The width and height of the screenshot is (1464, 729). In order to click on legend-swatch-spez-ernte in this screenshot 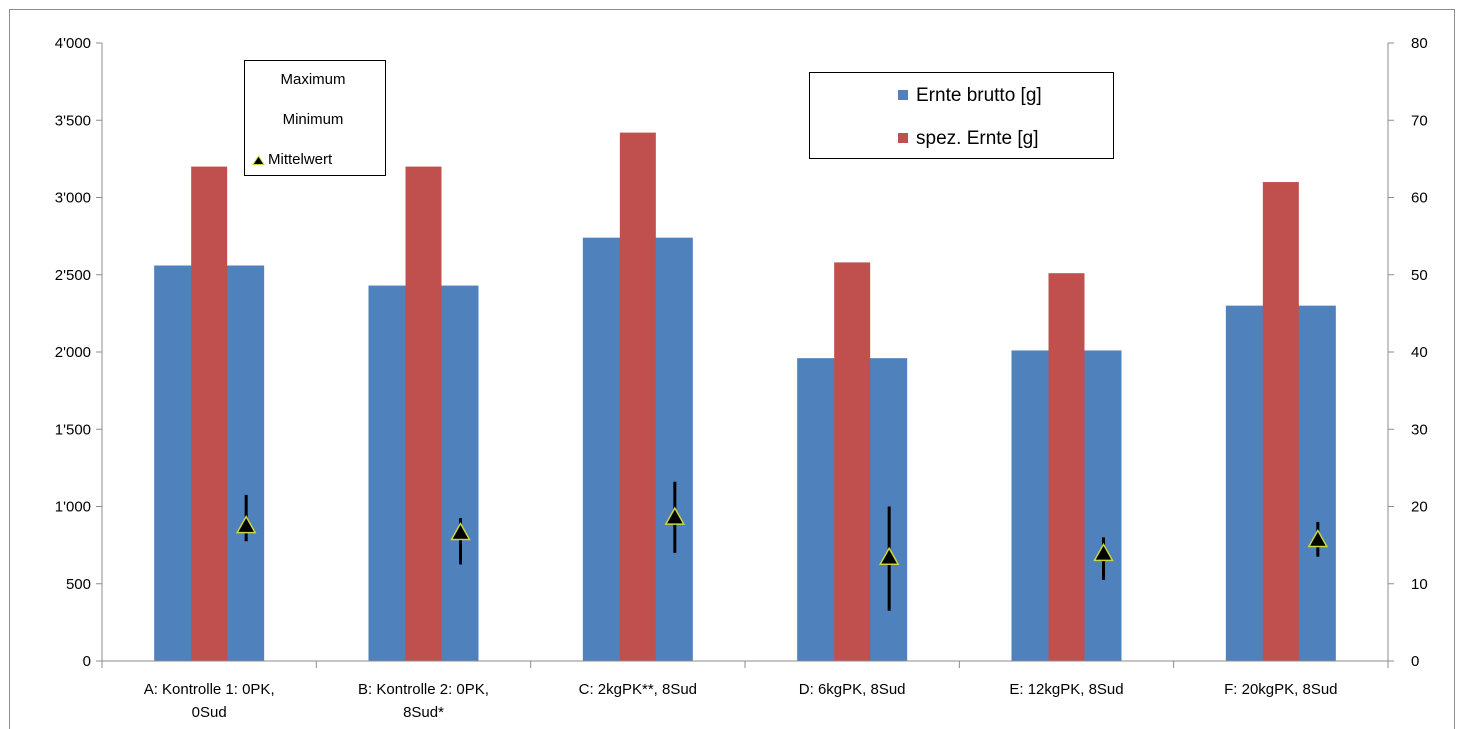, I will do `click(903, 138)`.